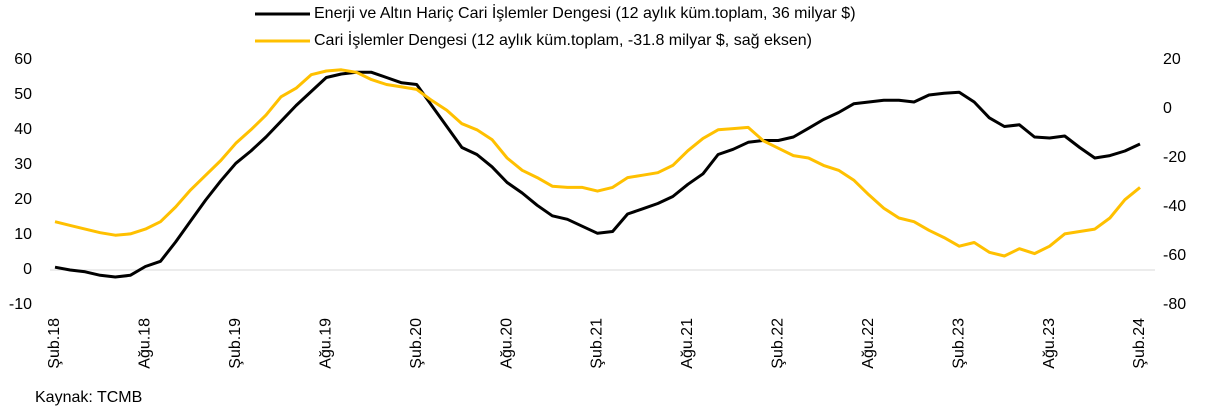  Describe the element at coordinates (868, 343) in the screenshot. I see `x-tick-label: Ağu.22` at that location.